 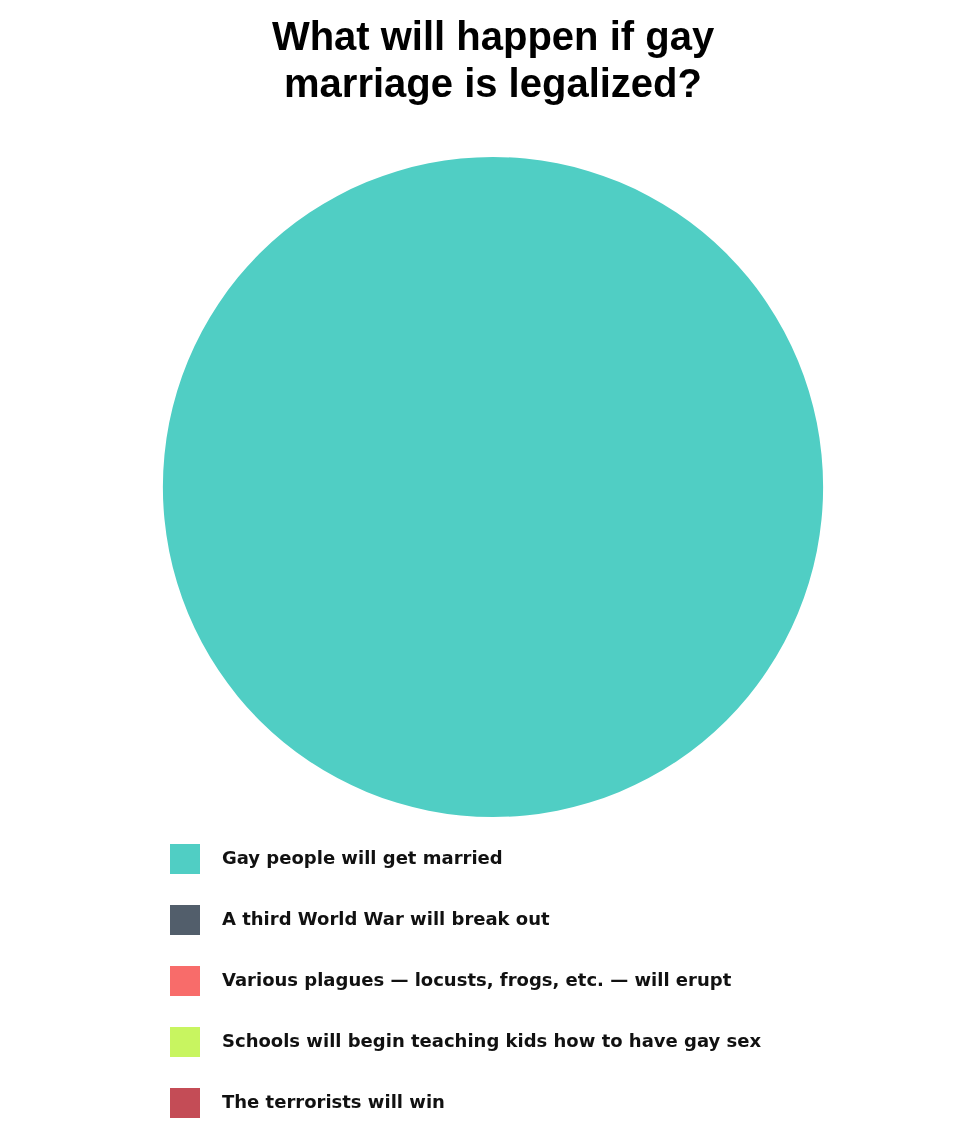 What do you see at coordinates (333, 1101) in the screenshot?
I see `legend-label: The terrorists will win` at bounding box center [333, 1101].